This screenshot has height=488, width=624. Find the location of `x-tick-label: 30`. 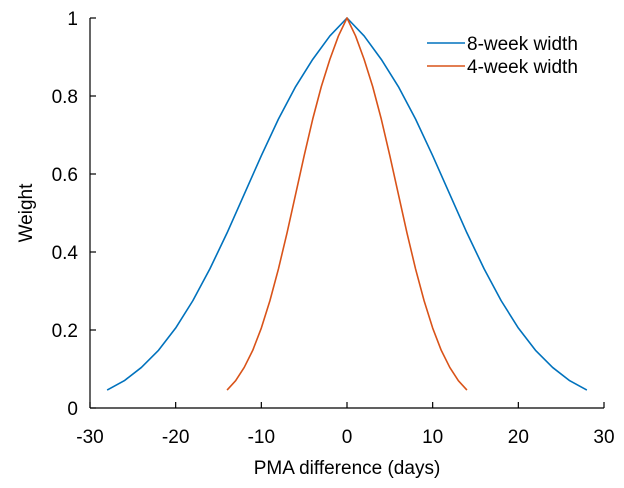

x-tick-label: 30 is located at coordinates (603, 437).